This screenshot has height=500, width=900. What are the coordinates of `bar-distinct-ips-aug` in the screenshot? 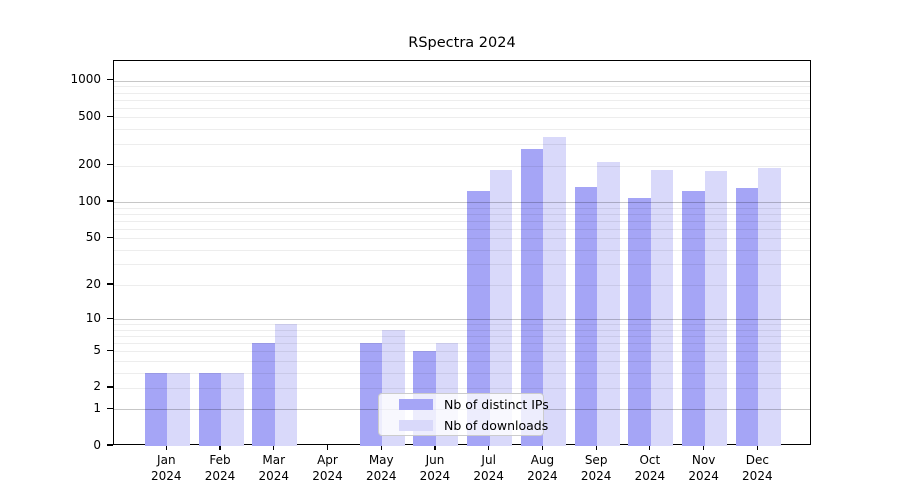 It's located at (532, 297).